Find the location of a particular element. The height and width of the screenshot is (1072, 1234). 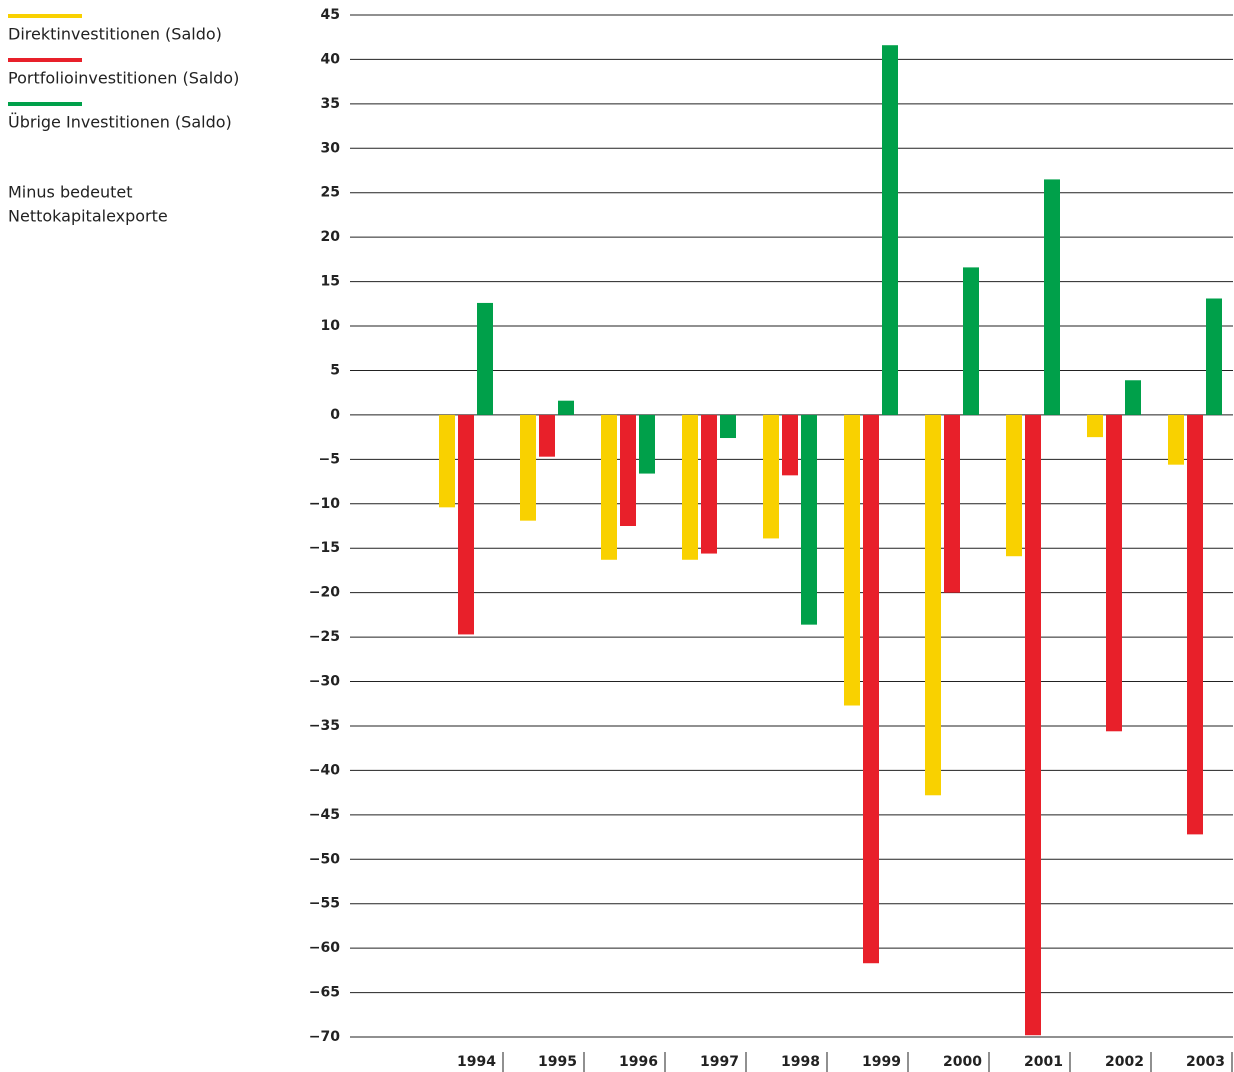

x-tick-label: 2003 is located at coordinates (1205, 1062).